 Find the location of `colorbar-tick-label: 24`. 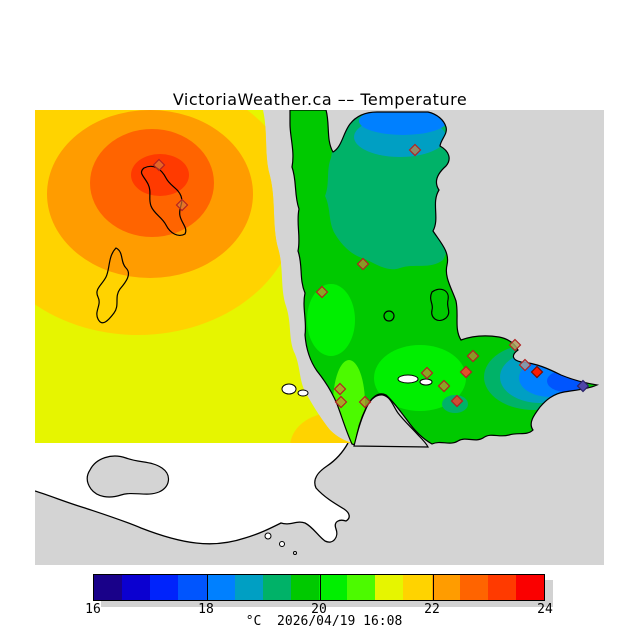

colorbar-tick-label: 24 is located at coordinates (545, 609).